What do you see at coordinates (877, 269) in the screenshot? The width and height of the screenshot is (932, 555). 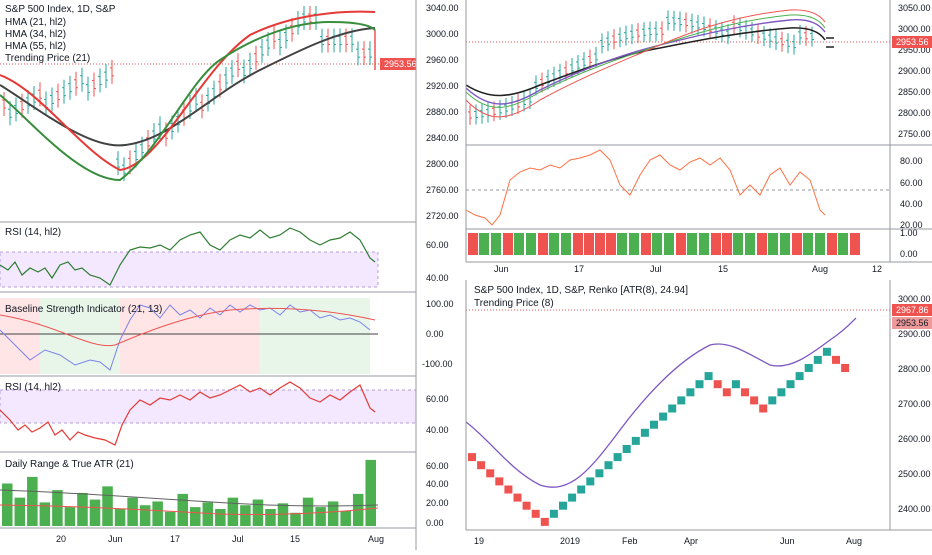 I see `rt-xtick-12: 12` at bounding box center [877, 269].